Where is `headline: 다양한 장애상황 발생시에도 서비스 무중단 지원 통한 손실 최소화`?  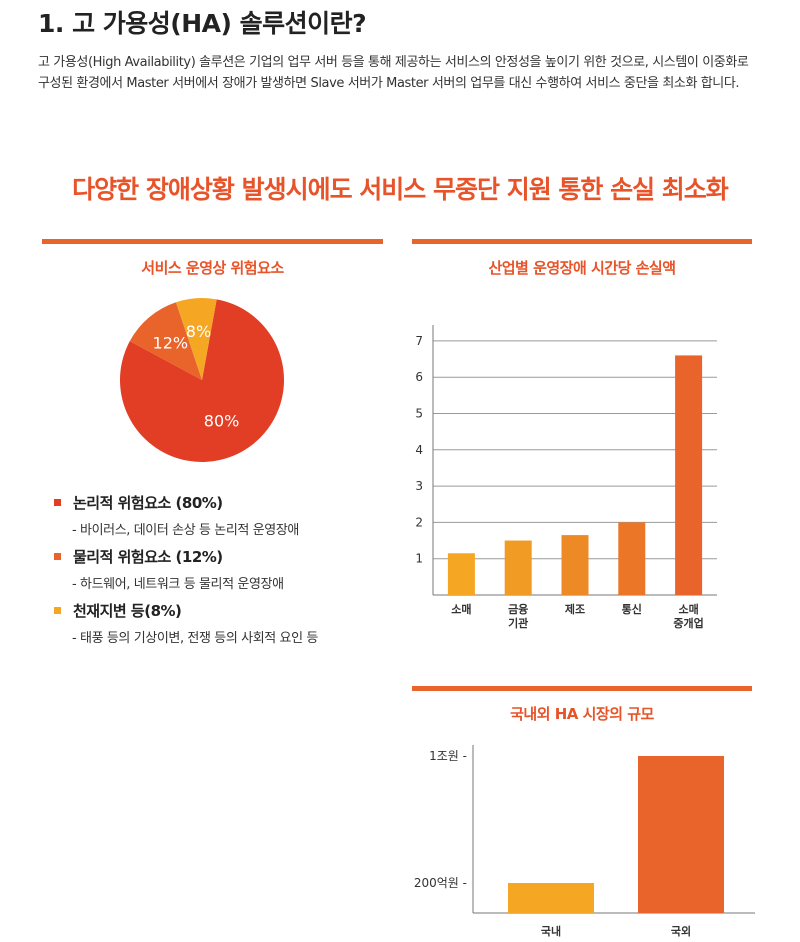 headline: 다양한 장애상황 발생시에도 서비스 무중단 지원 통한 손실 최소화 is located at coordinates (400, 189).